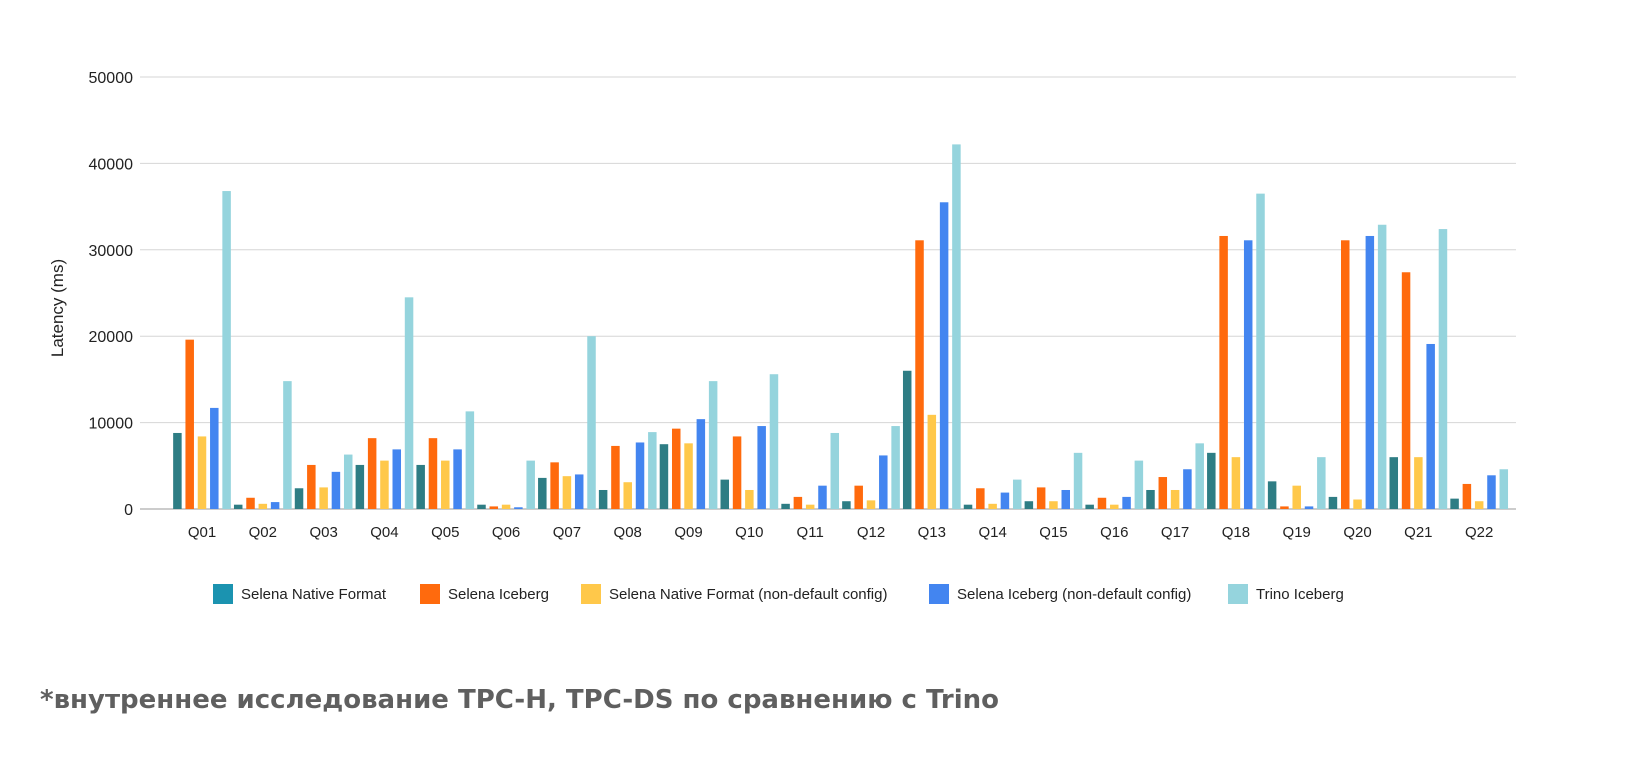 The height and width of the screenshot is (763, 1628). What do you see at coordinates (57, 308) in the screenshot?
I see `y-axis-label: Latency (ms)` at bounding box center [57, 308].